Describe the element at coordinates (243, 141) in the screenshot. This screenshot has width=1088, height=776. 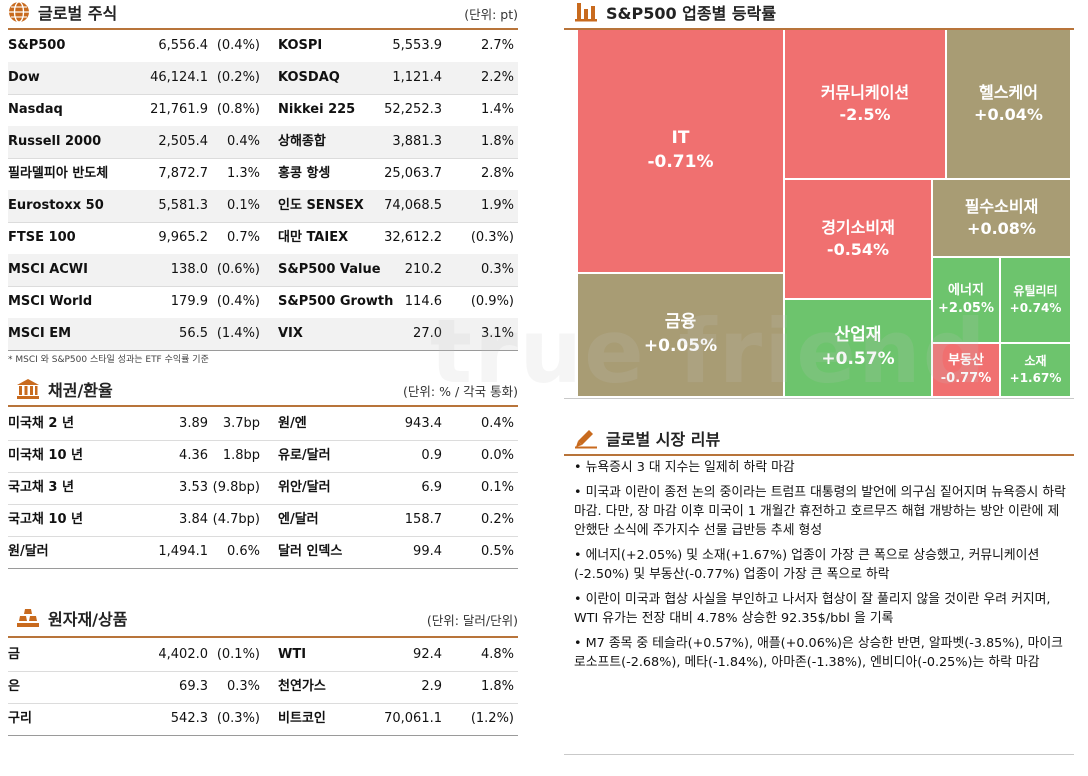
I see `row-change-left: 0.4%` at that location.